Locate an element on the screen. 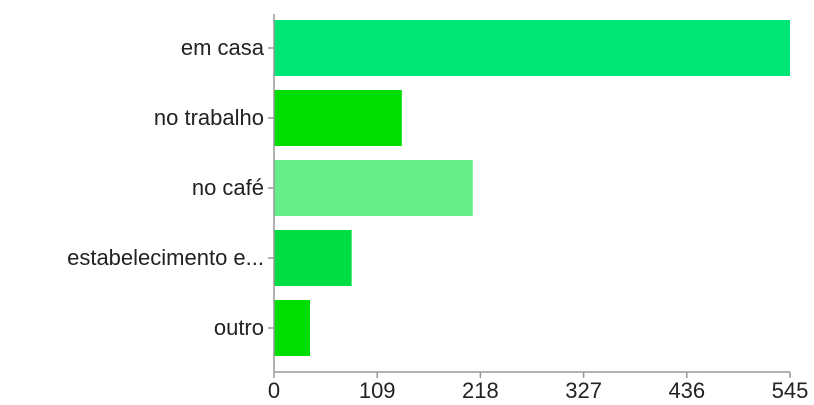  category-label-0: em casa is located at coordinates (223, 47).